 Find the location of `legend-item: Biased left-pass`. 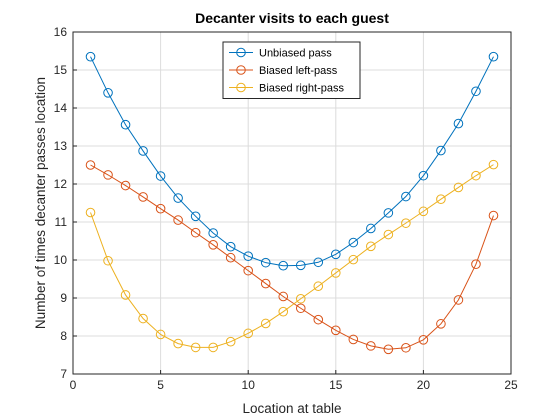

legend-item: Biased left-pass is located at coordinates (283, 71).